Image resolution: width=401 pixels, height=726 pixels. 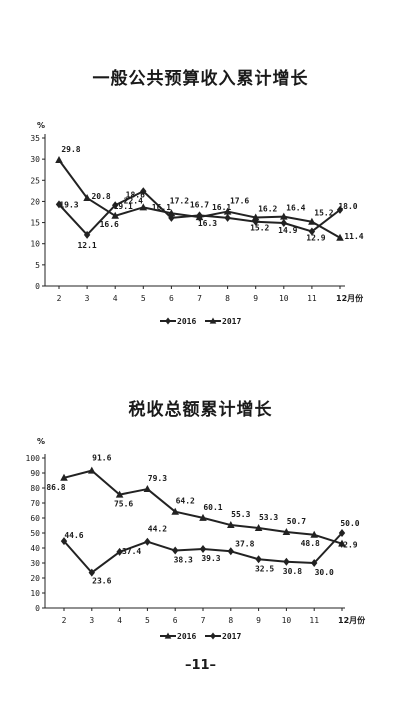 I want to click on series-2016-data-label: 19.3, so click(x=68, y=204).